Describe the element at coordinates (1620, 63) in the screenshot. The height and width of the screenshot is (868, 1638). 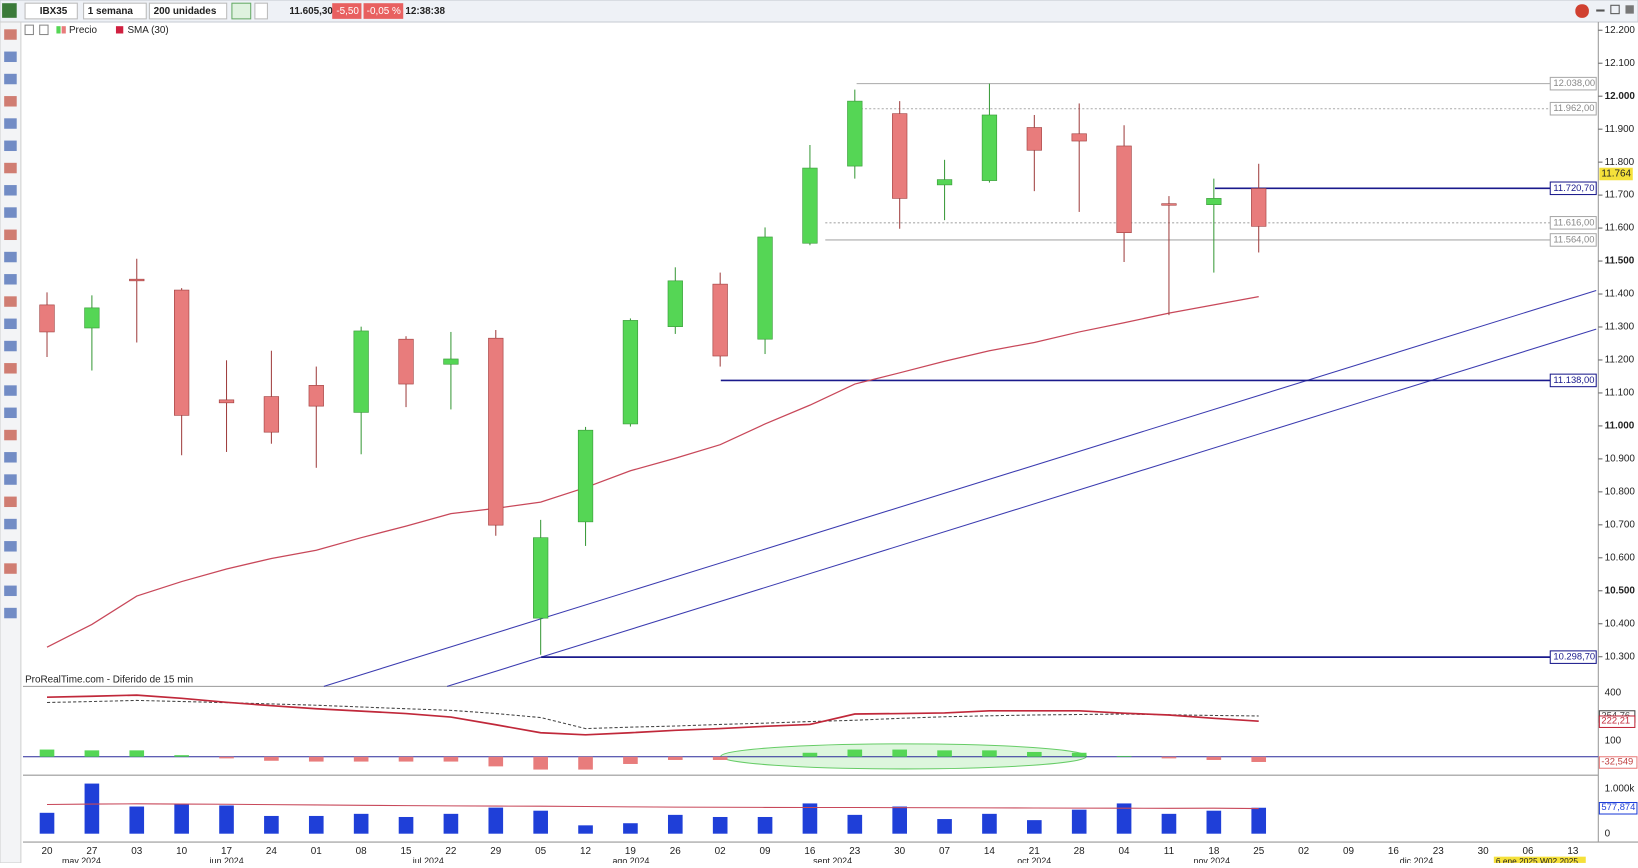
I see `y-tick-label: 12.100` at that location.